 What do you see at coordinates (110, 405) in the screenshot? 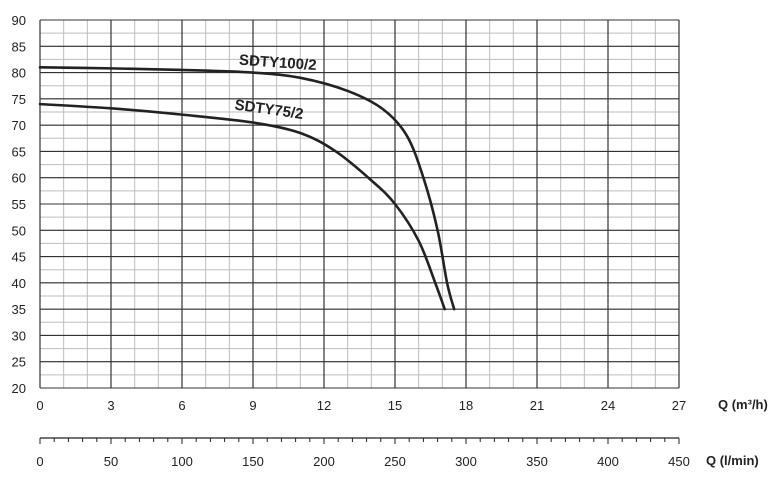
I see `x-tick-label: 3` at bounding box center [110, 405].